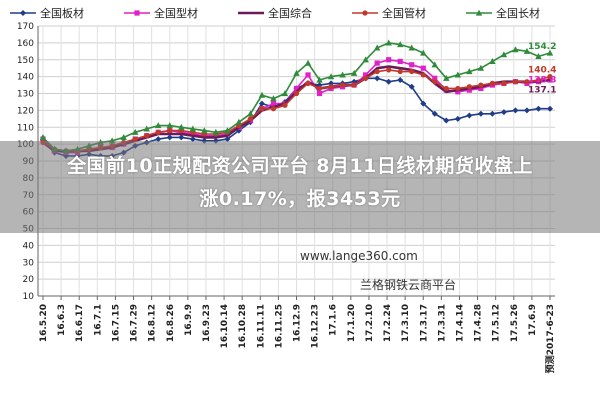 This screenshot has height=400, width=600. Describe the element at coordinates (550, 338) in the screenshot. I see `x-tick-label: 预测2017-6-23` at that location.